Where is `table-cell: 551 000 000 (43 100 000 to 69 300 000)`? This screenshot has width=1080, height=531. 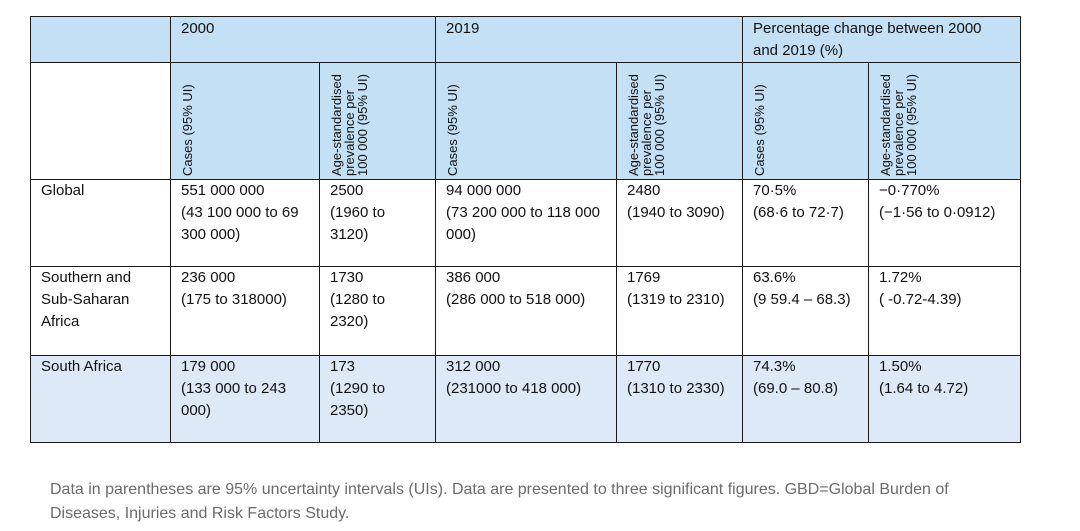 table-cell: 551 000 000 (43 100 000 to 69 300 000) is located at coordinates (245, 223).